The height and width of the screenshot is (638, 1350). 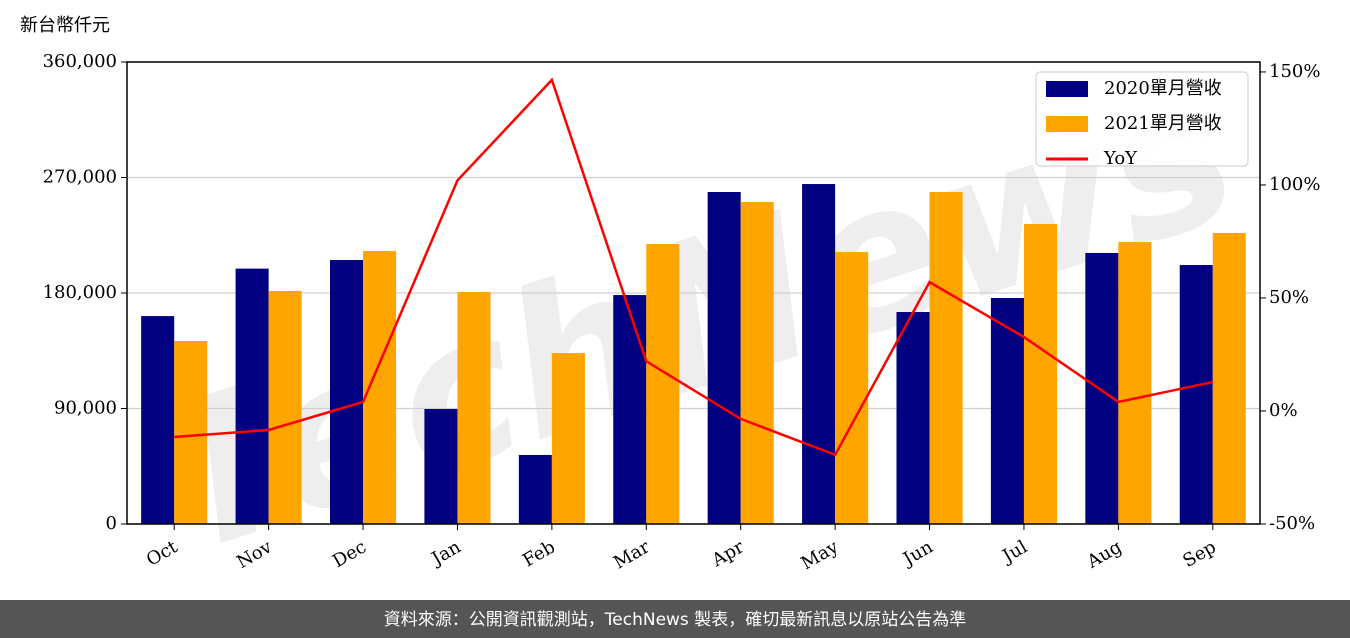 What do you see at coordinates (1294, 71) in the screenshot?
I see `y2-tick-label: 150%` at bounding box center [1294, 71].